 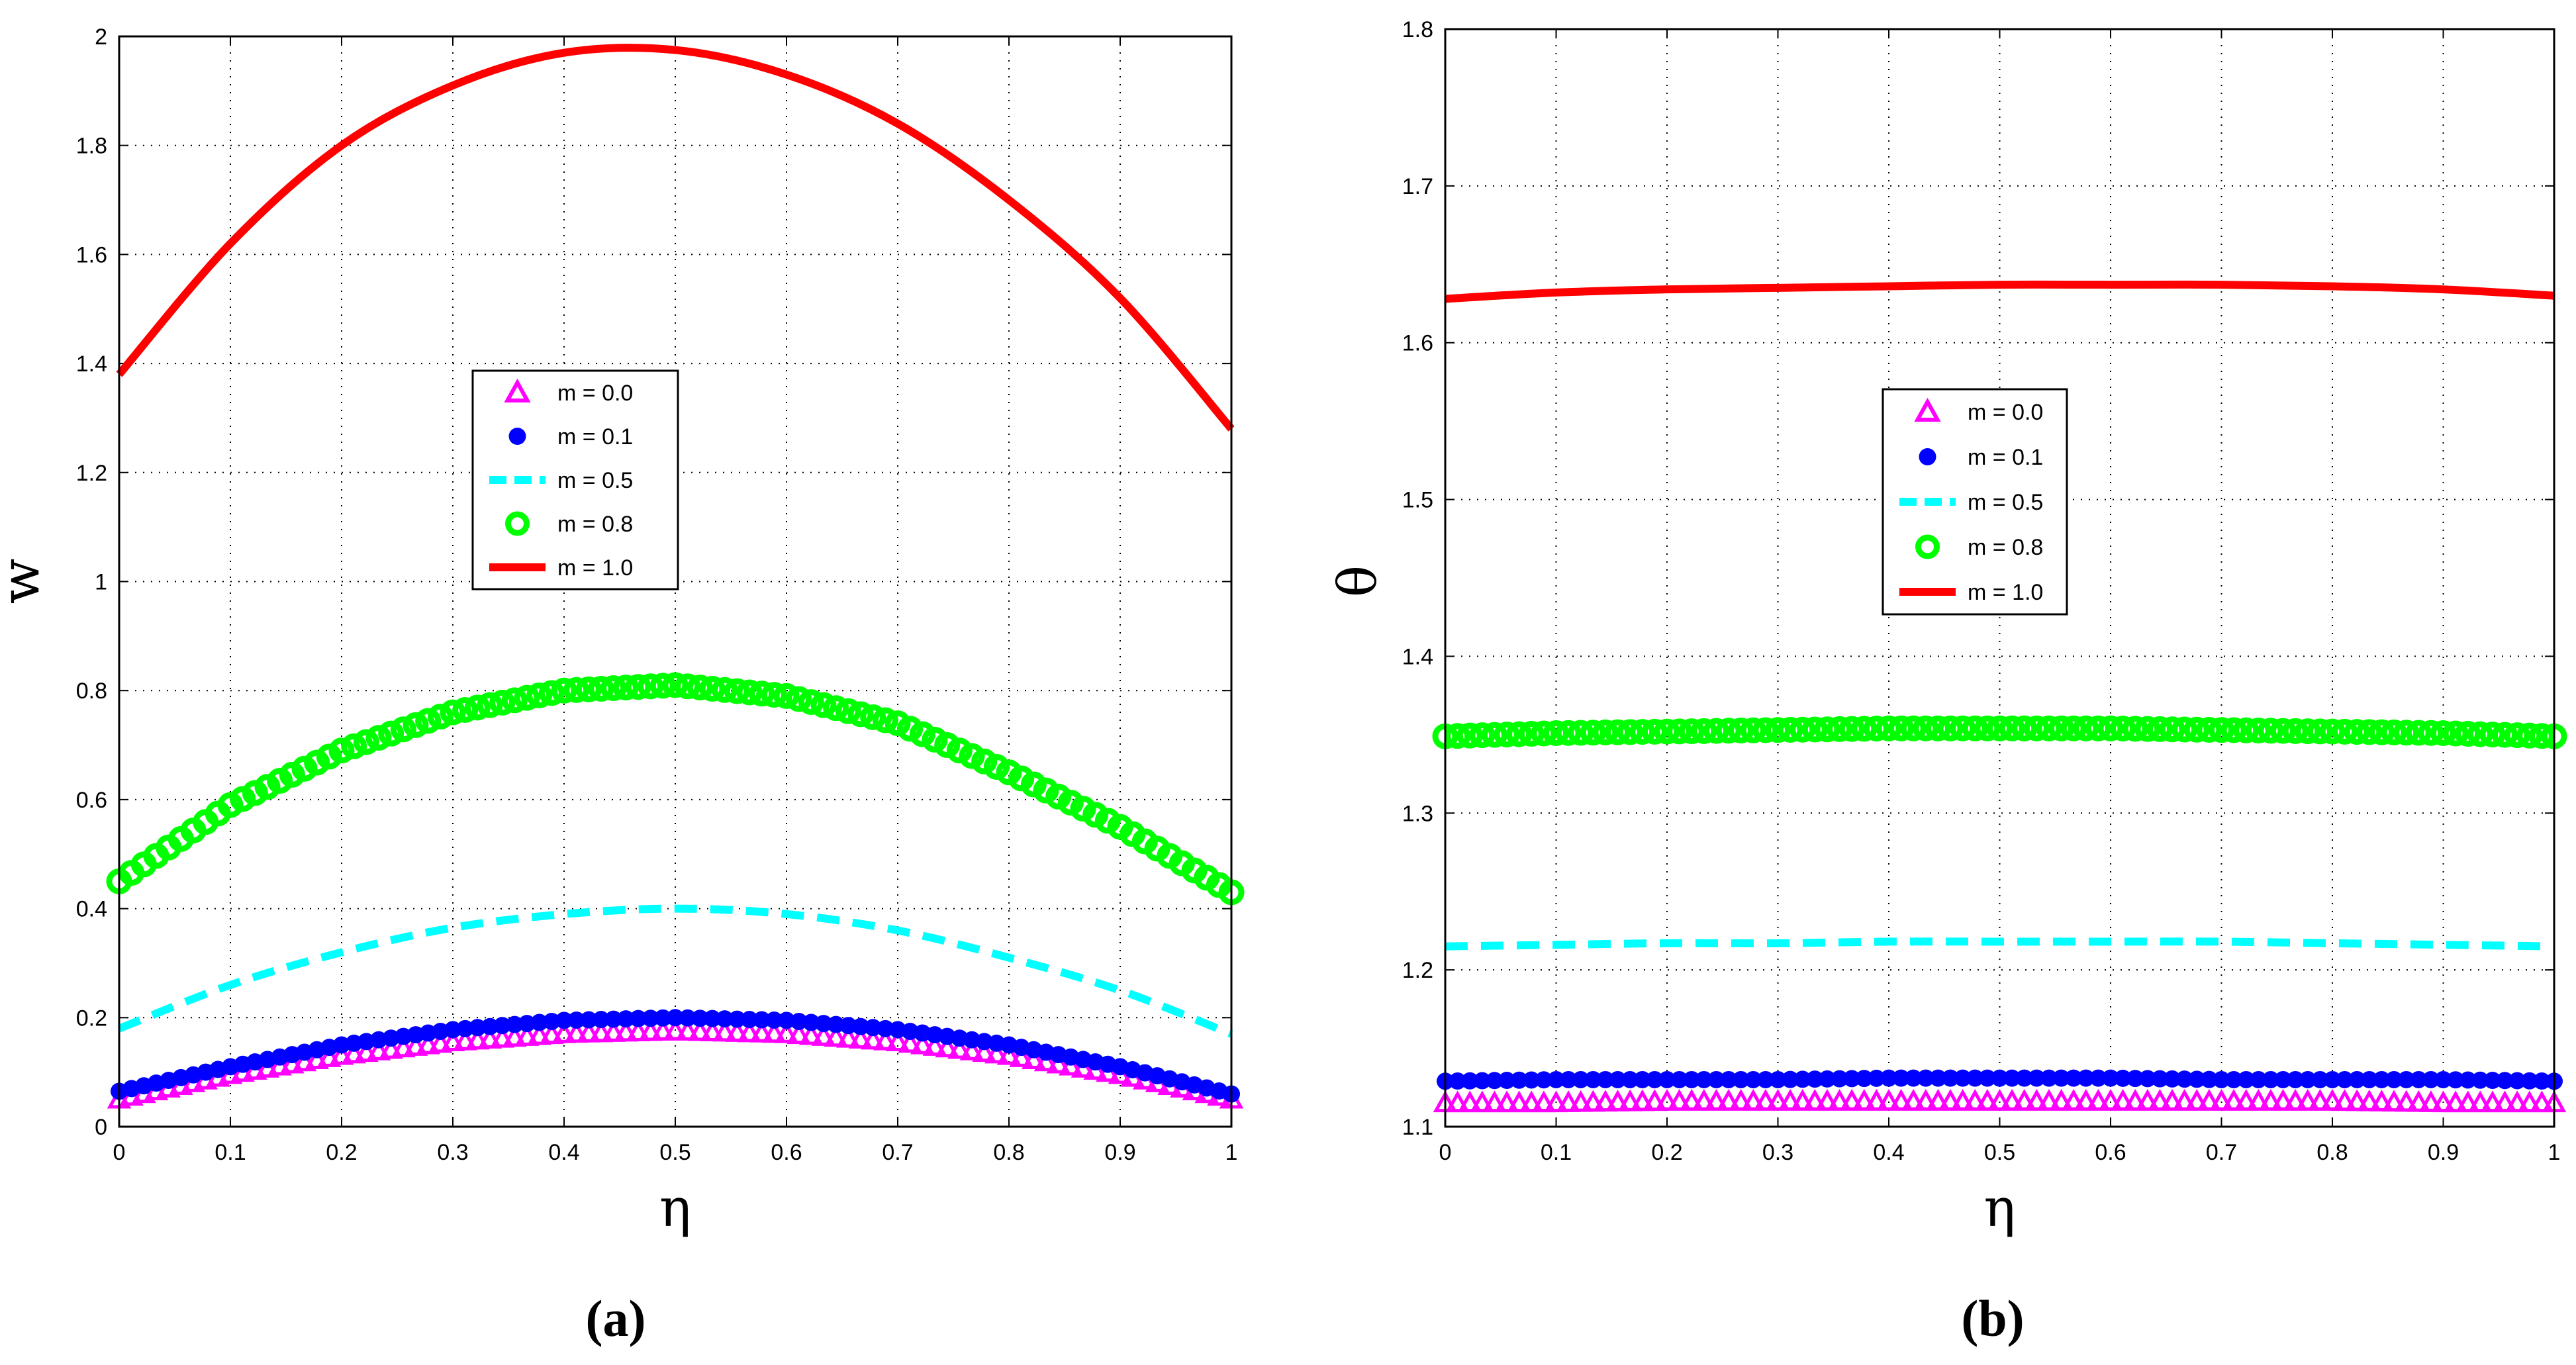 I want to click on legend-label: m = 0.0, so click(x=595, y=393).